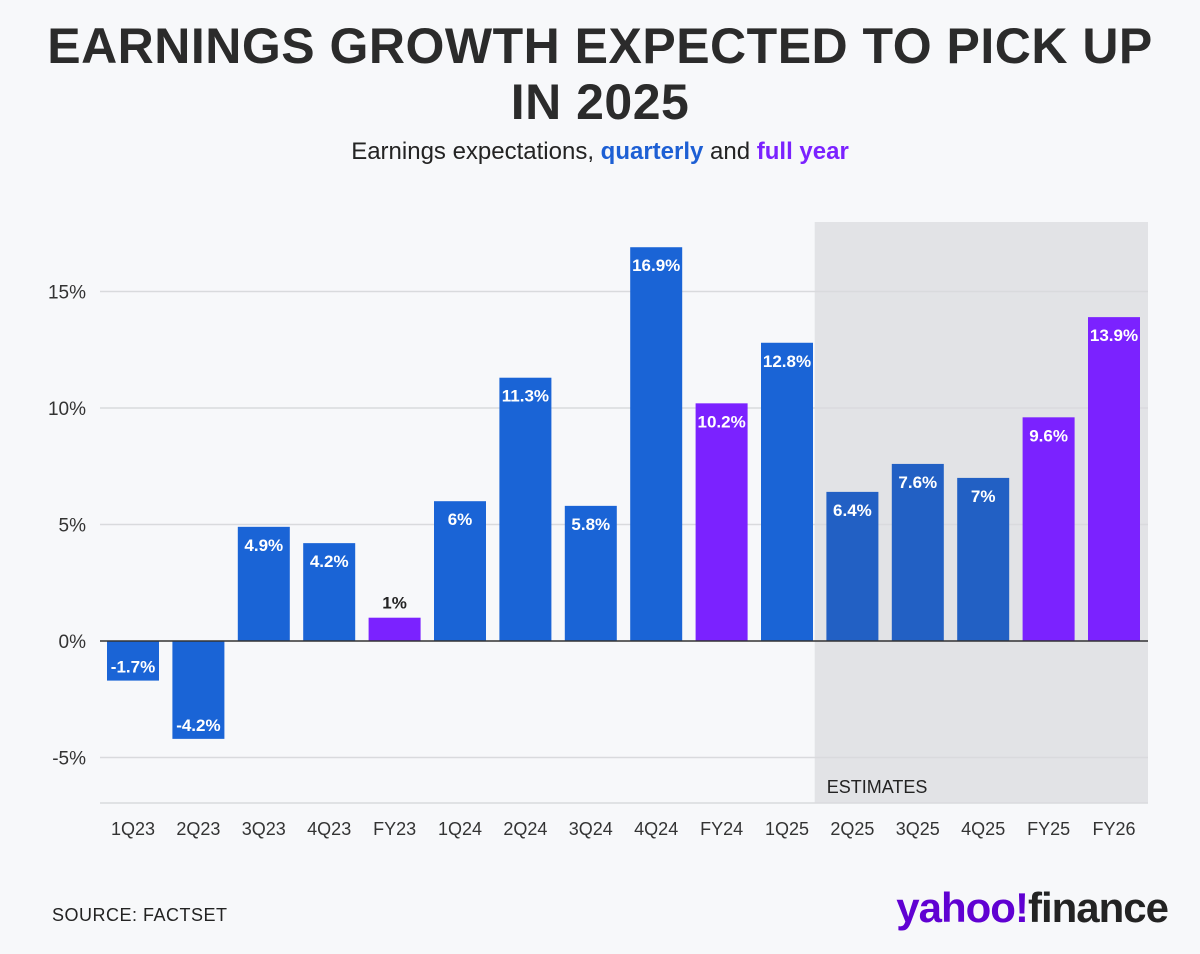 This screenshot has width=1200, height=954. Describe the element at coordinates (329, 592) in the screenshot. I see `bar-4q23` at that location.